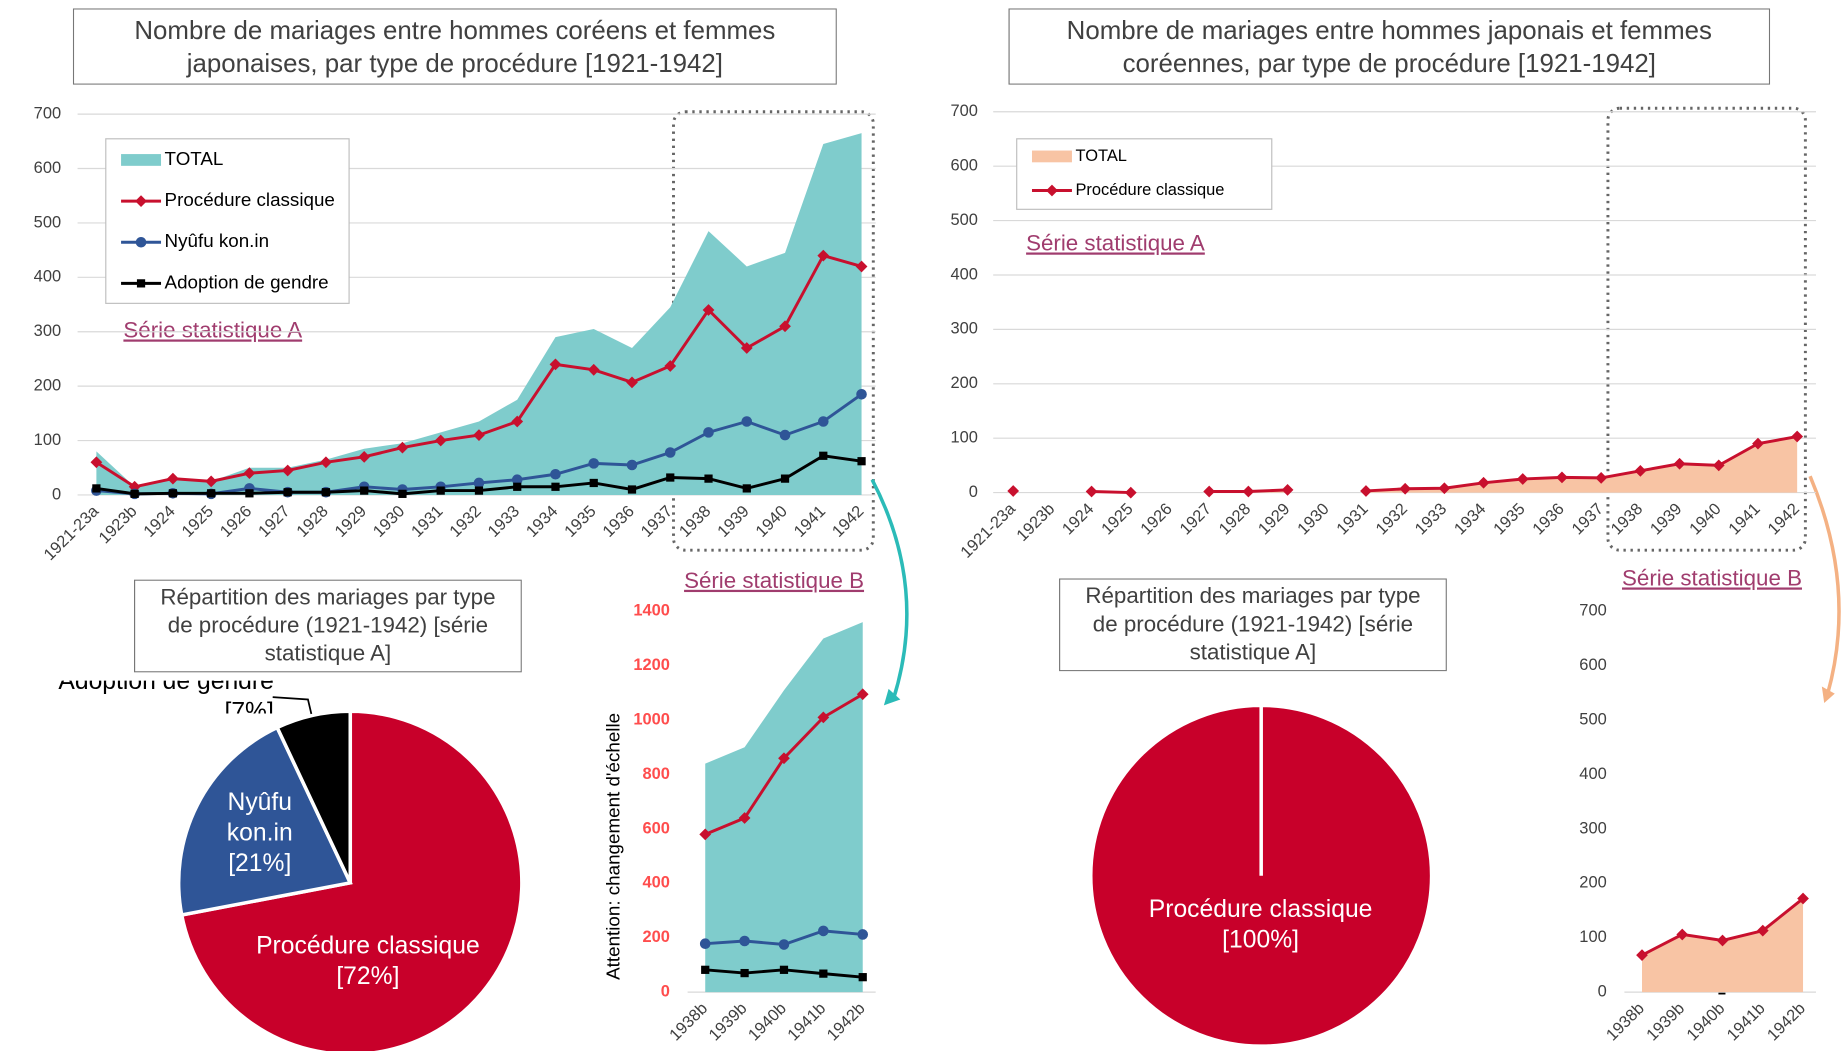  What do you see at coordinates (963, 220) in the screenshot?
I see `y-tick-label: 500` at bounding box center [963, 220].